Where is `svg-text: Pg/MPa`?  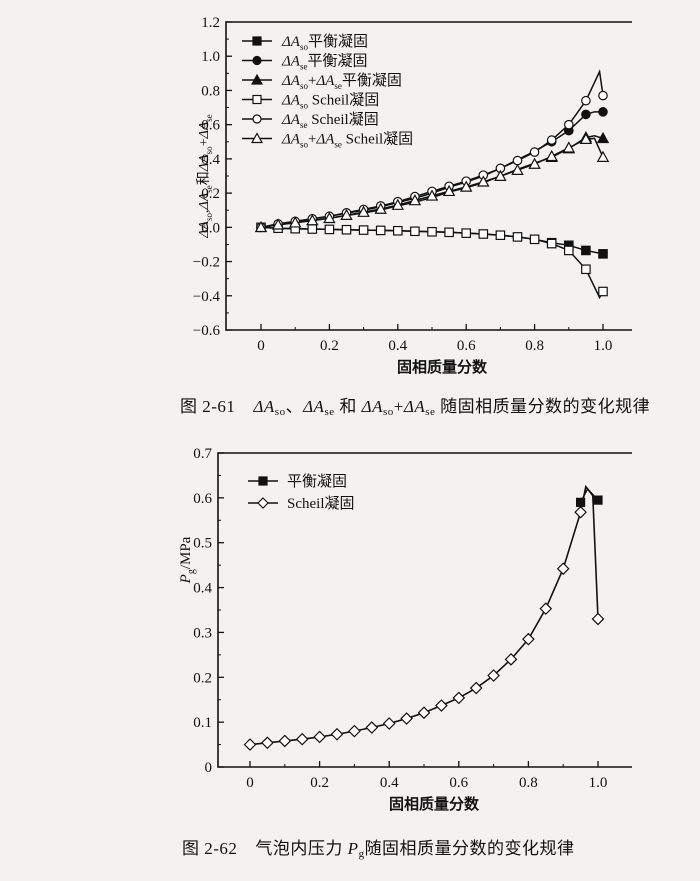 svg-text: Pg/MPa is located at coordinates (187, 560).